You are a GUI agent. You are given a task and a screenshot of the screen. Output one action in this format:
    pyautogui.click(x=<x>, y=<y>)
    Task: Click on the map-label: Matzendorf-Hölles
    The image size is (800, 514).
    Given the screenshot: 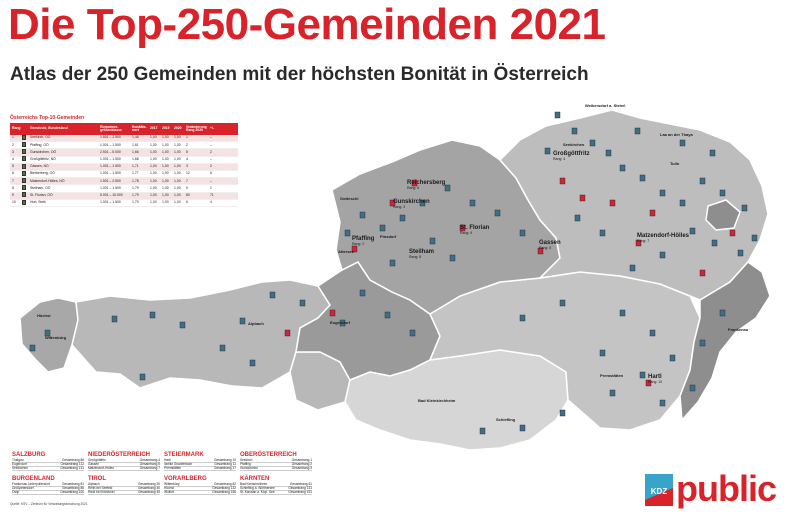 What is the action you would take?
    pyautogui.click(x=663, y=236)
    